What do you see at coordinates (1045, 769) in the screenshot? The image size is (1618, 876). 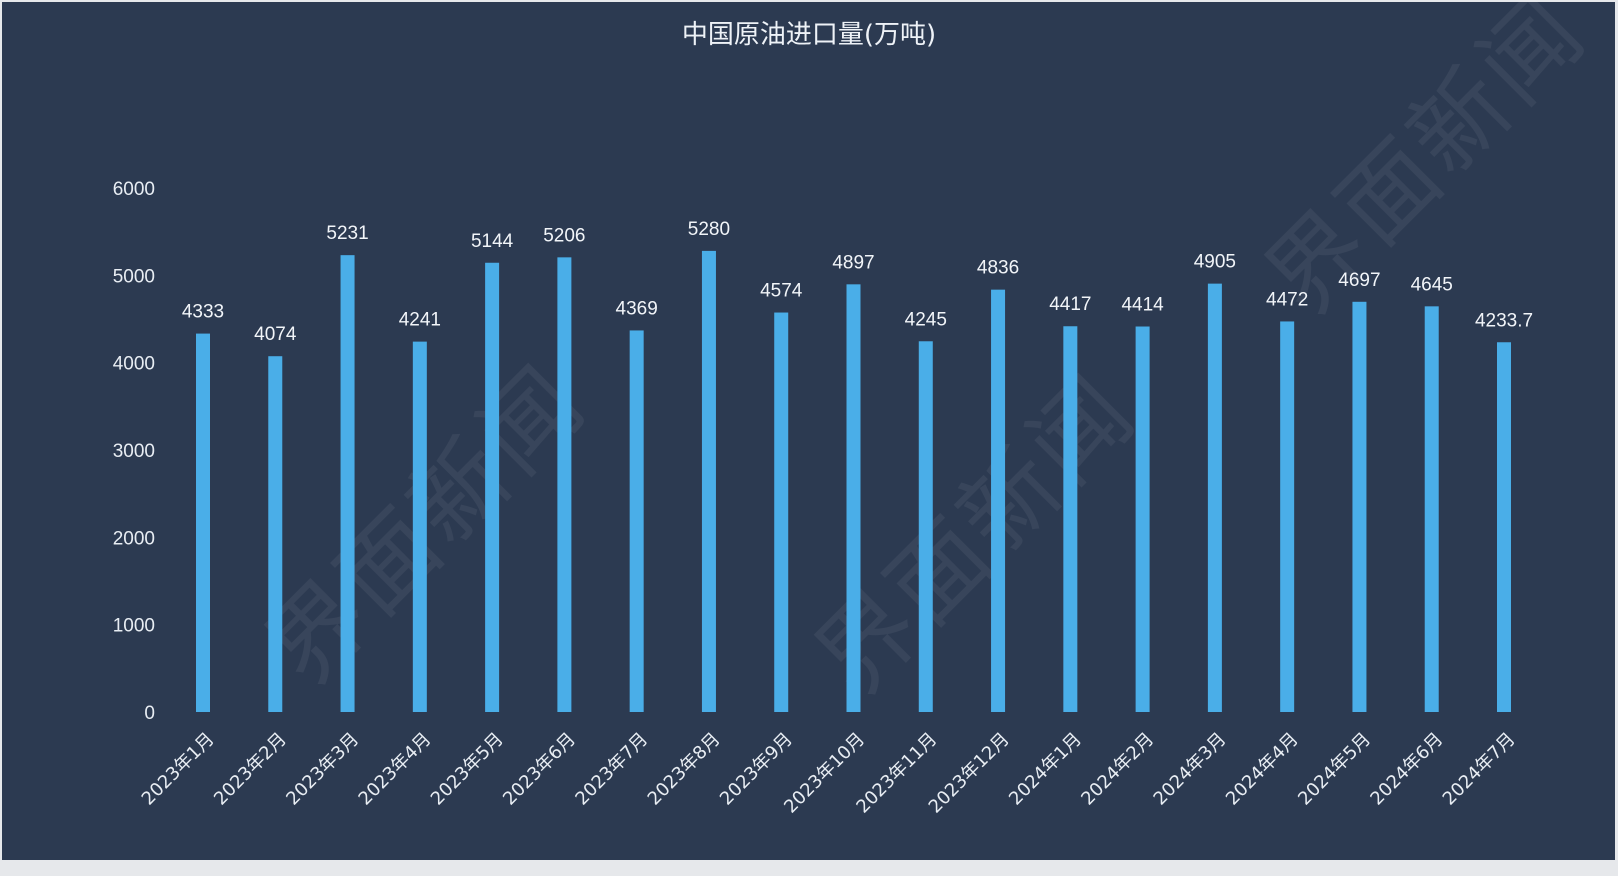 I see `x-tick-label: 2024年1月` at bounding box center [1045, 769].